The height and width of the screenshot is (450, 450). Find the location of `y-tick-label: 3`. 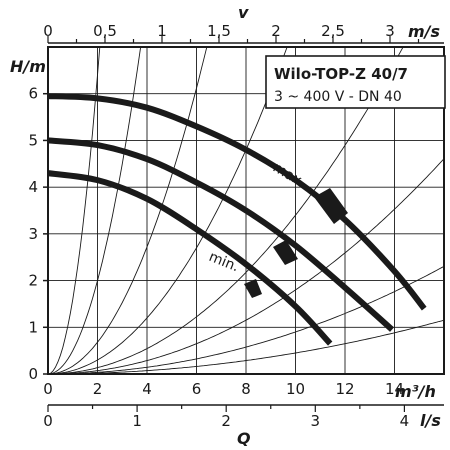

y-tick-label: 3 is located at coordinates (33, 234).